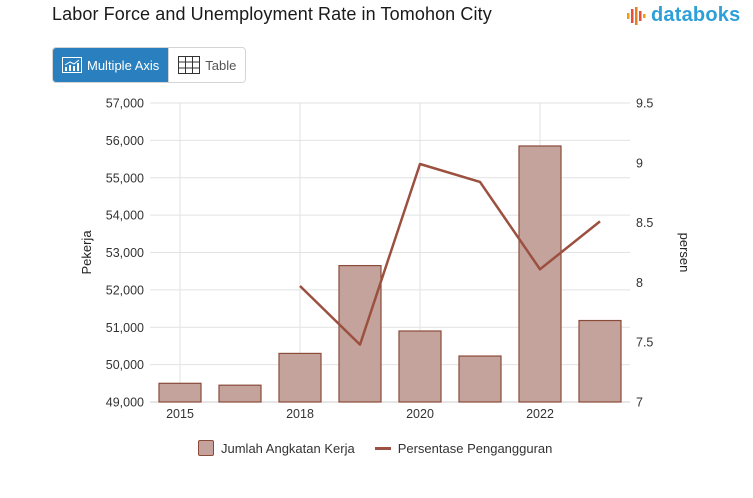 The height and width of the screenshot is (498, 753). Describe the element at coordinates (475, 448) in the screenshot. I see `legend-label-unemployment: Persentase Pengangguran` at that location.